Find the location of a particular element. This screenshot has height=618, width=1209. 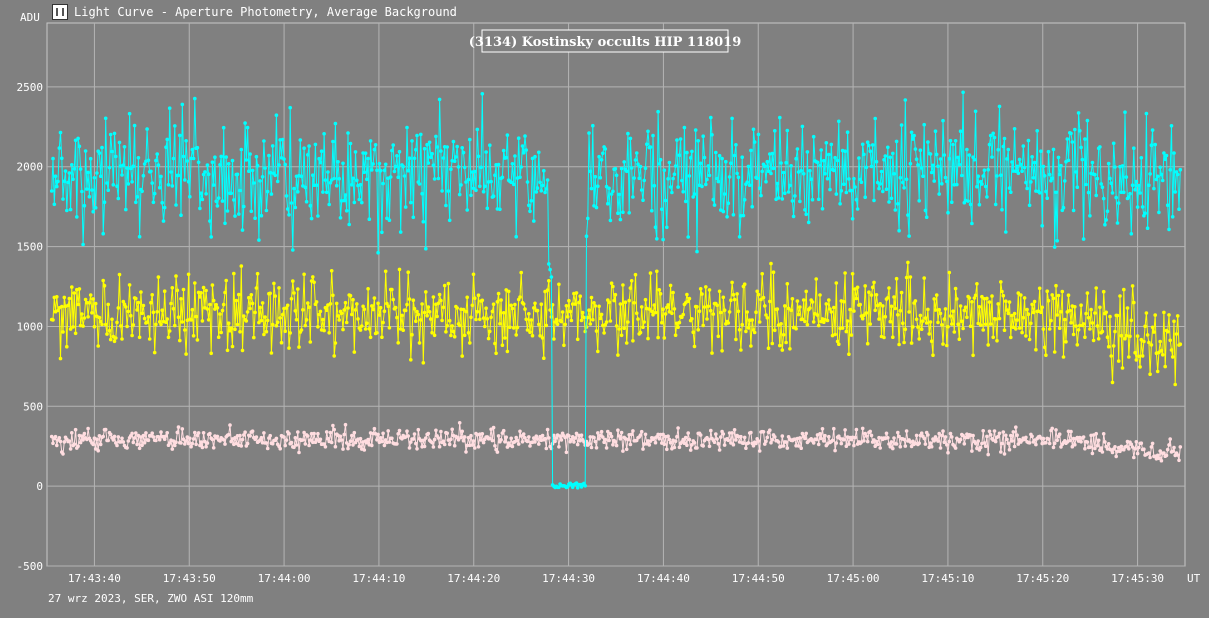

y-axis-label: ADU is located at coordinates (30, 17).